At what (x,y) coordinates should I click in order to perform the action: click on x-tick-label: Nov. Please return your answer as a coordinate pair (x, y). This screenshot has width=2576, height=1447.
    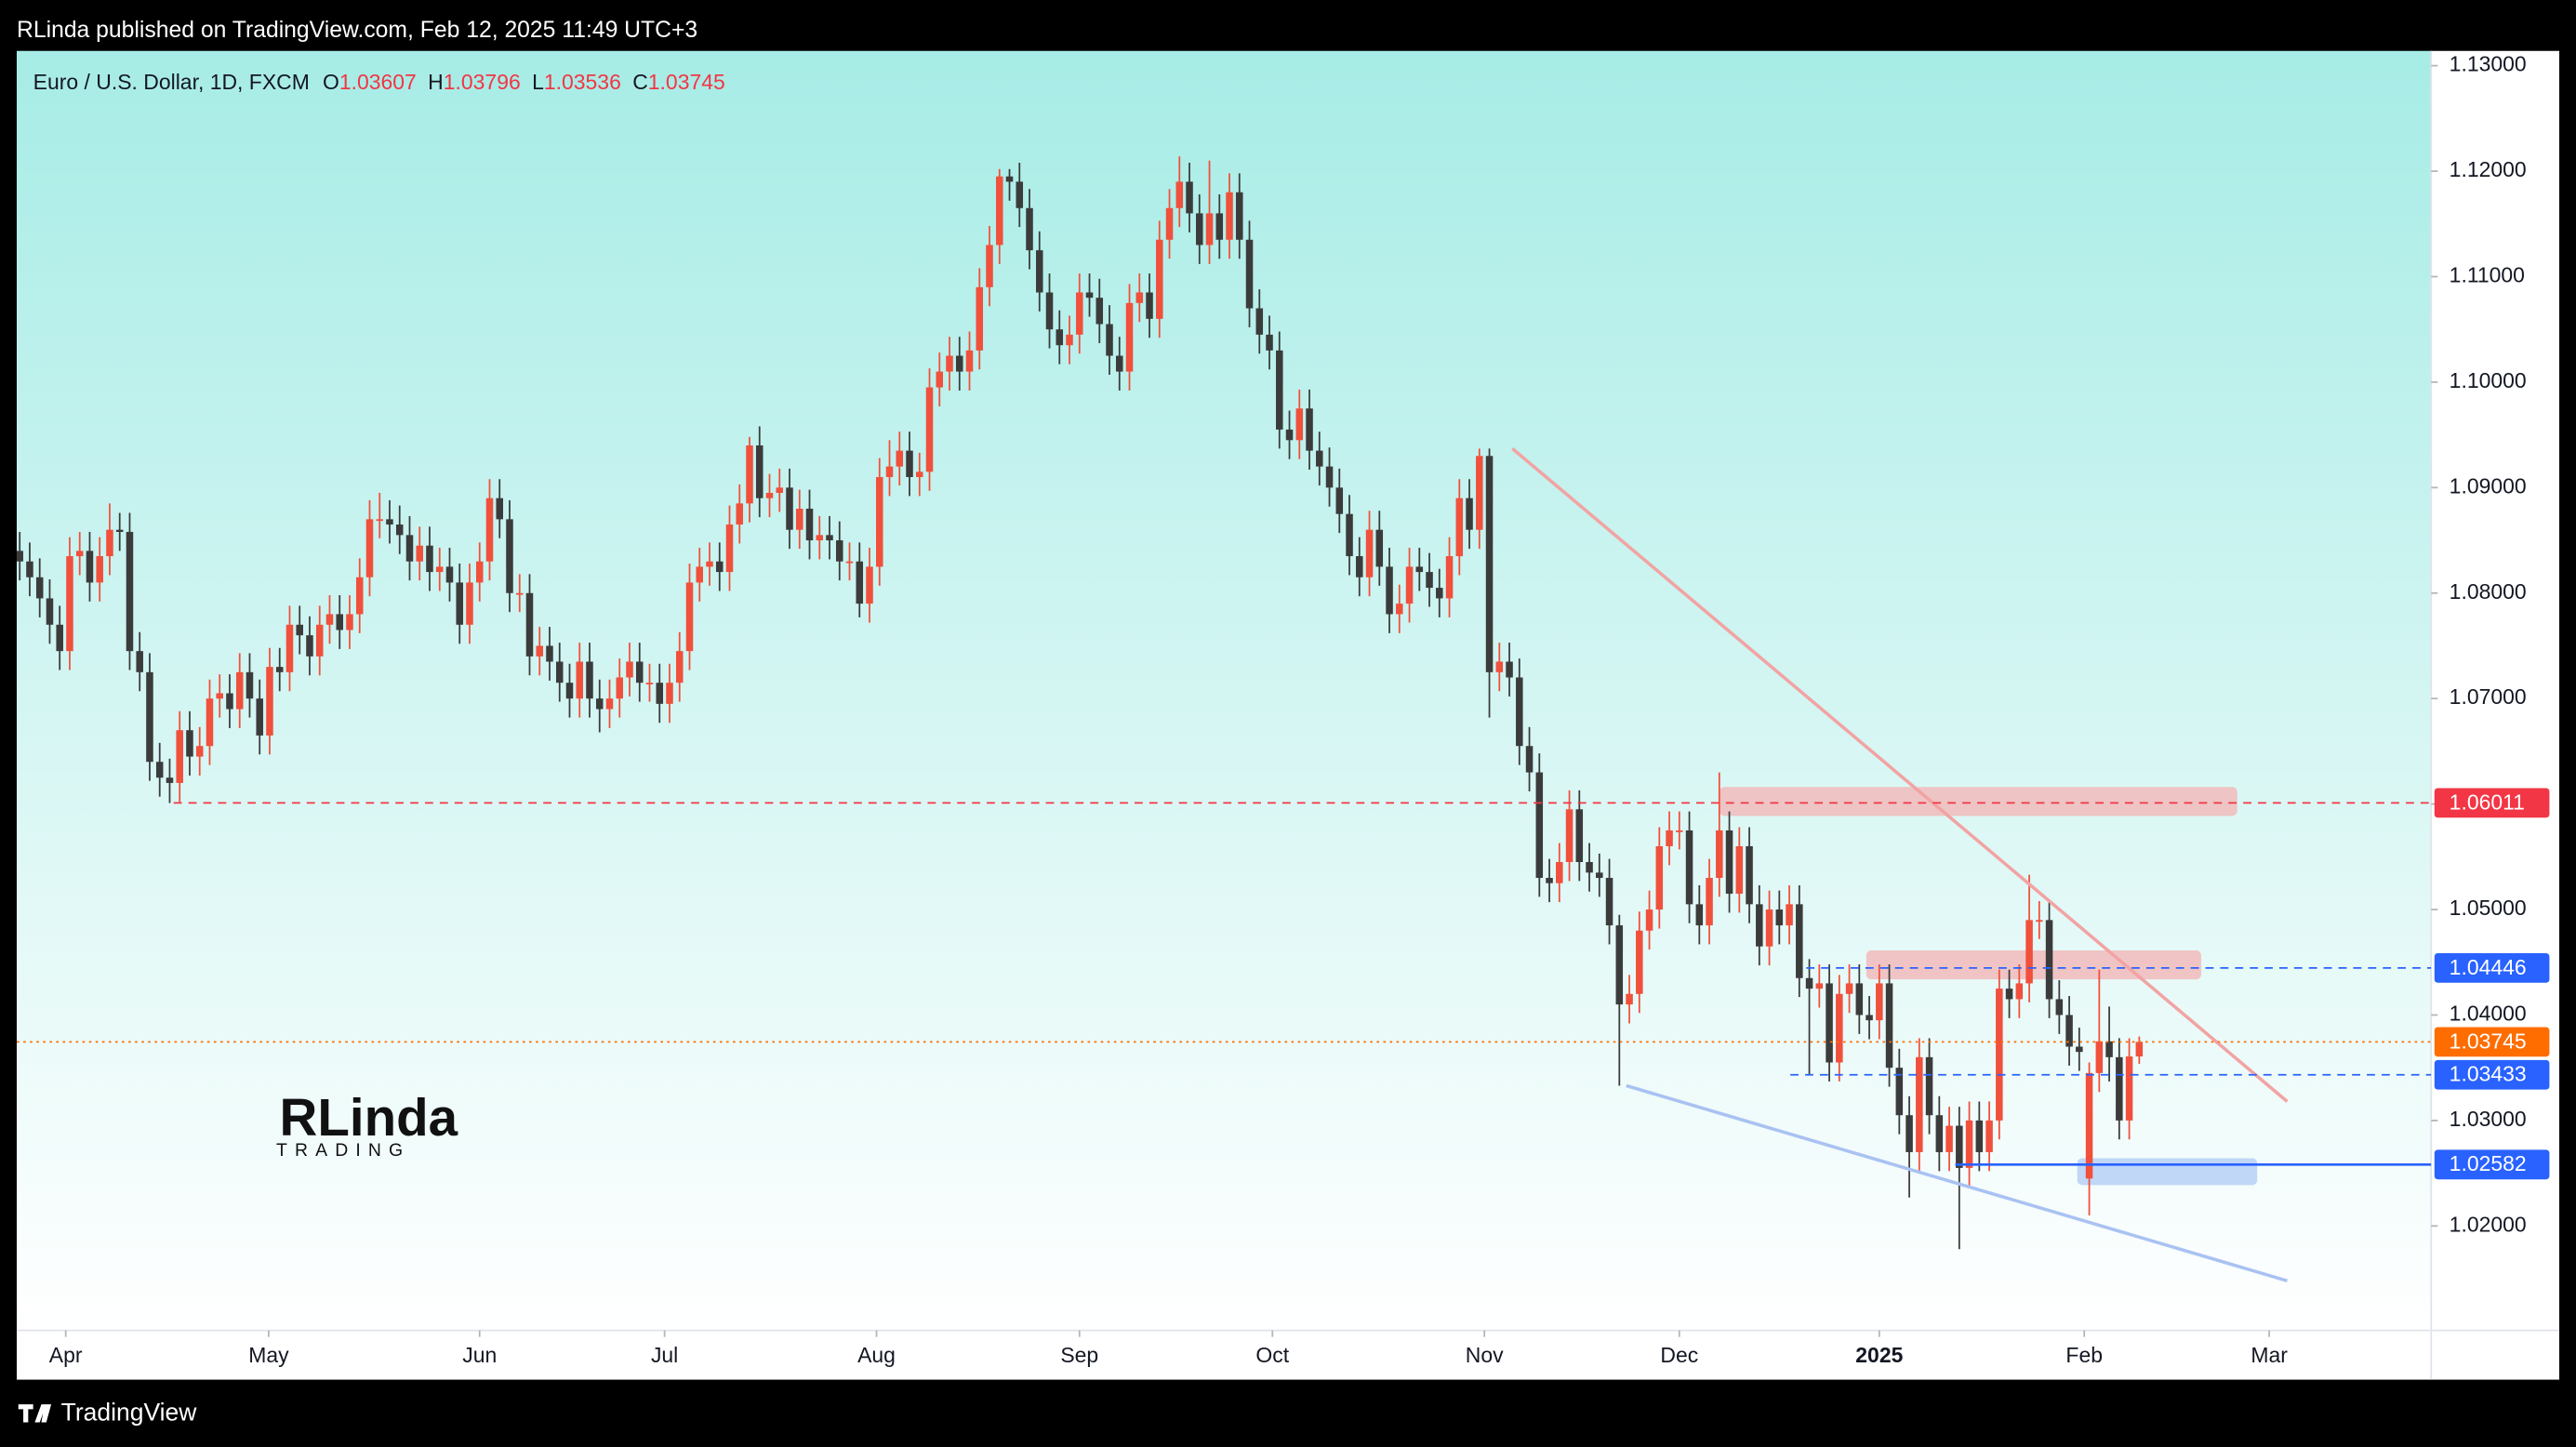
    Looking at the image, I should click on (1485, 1355).